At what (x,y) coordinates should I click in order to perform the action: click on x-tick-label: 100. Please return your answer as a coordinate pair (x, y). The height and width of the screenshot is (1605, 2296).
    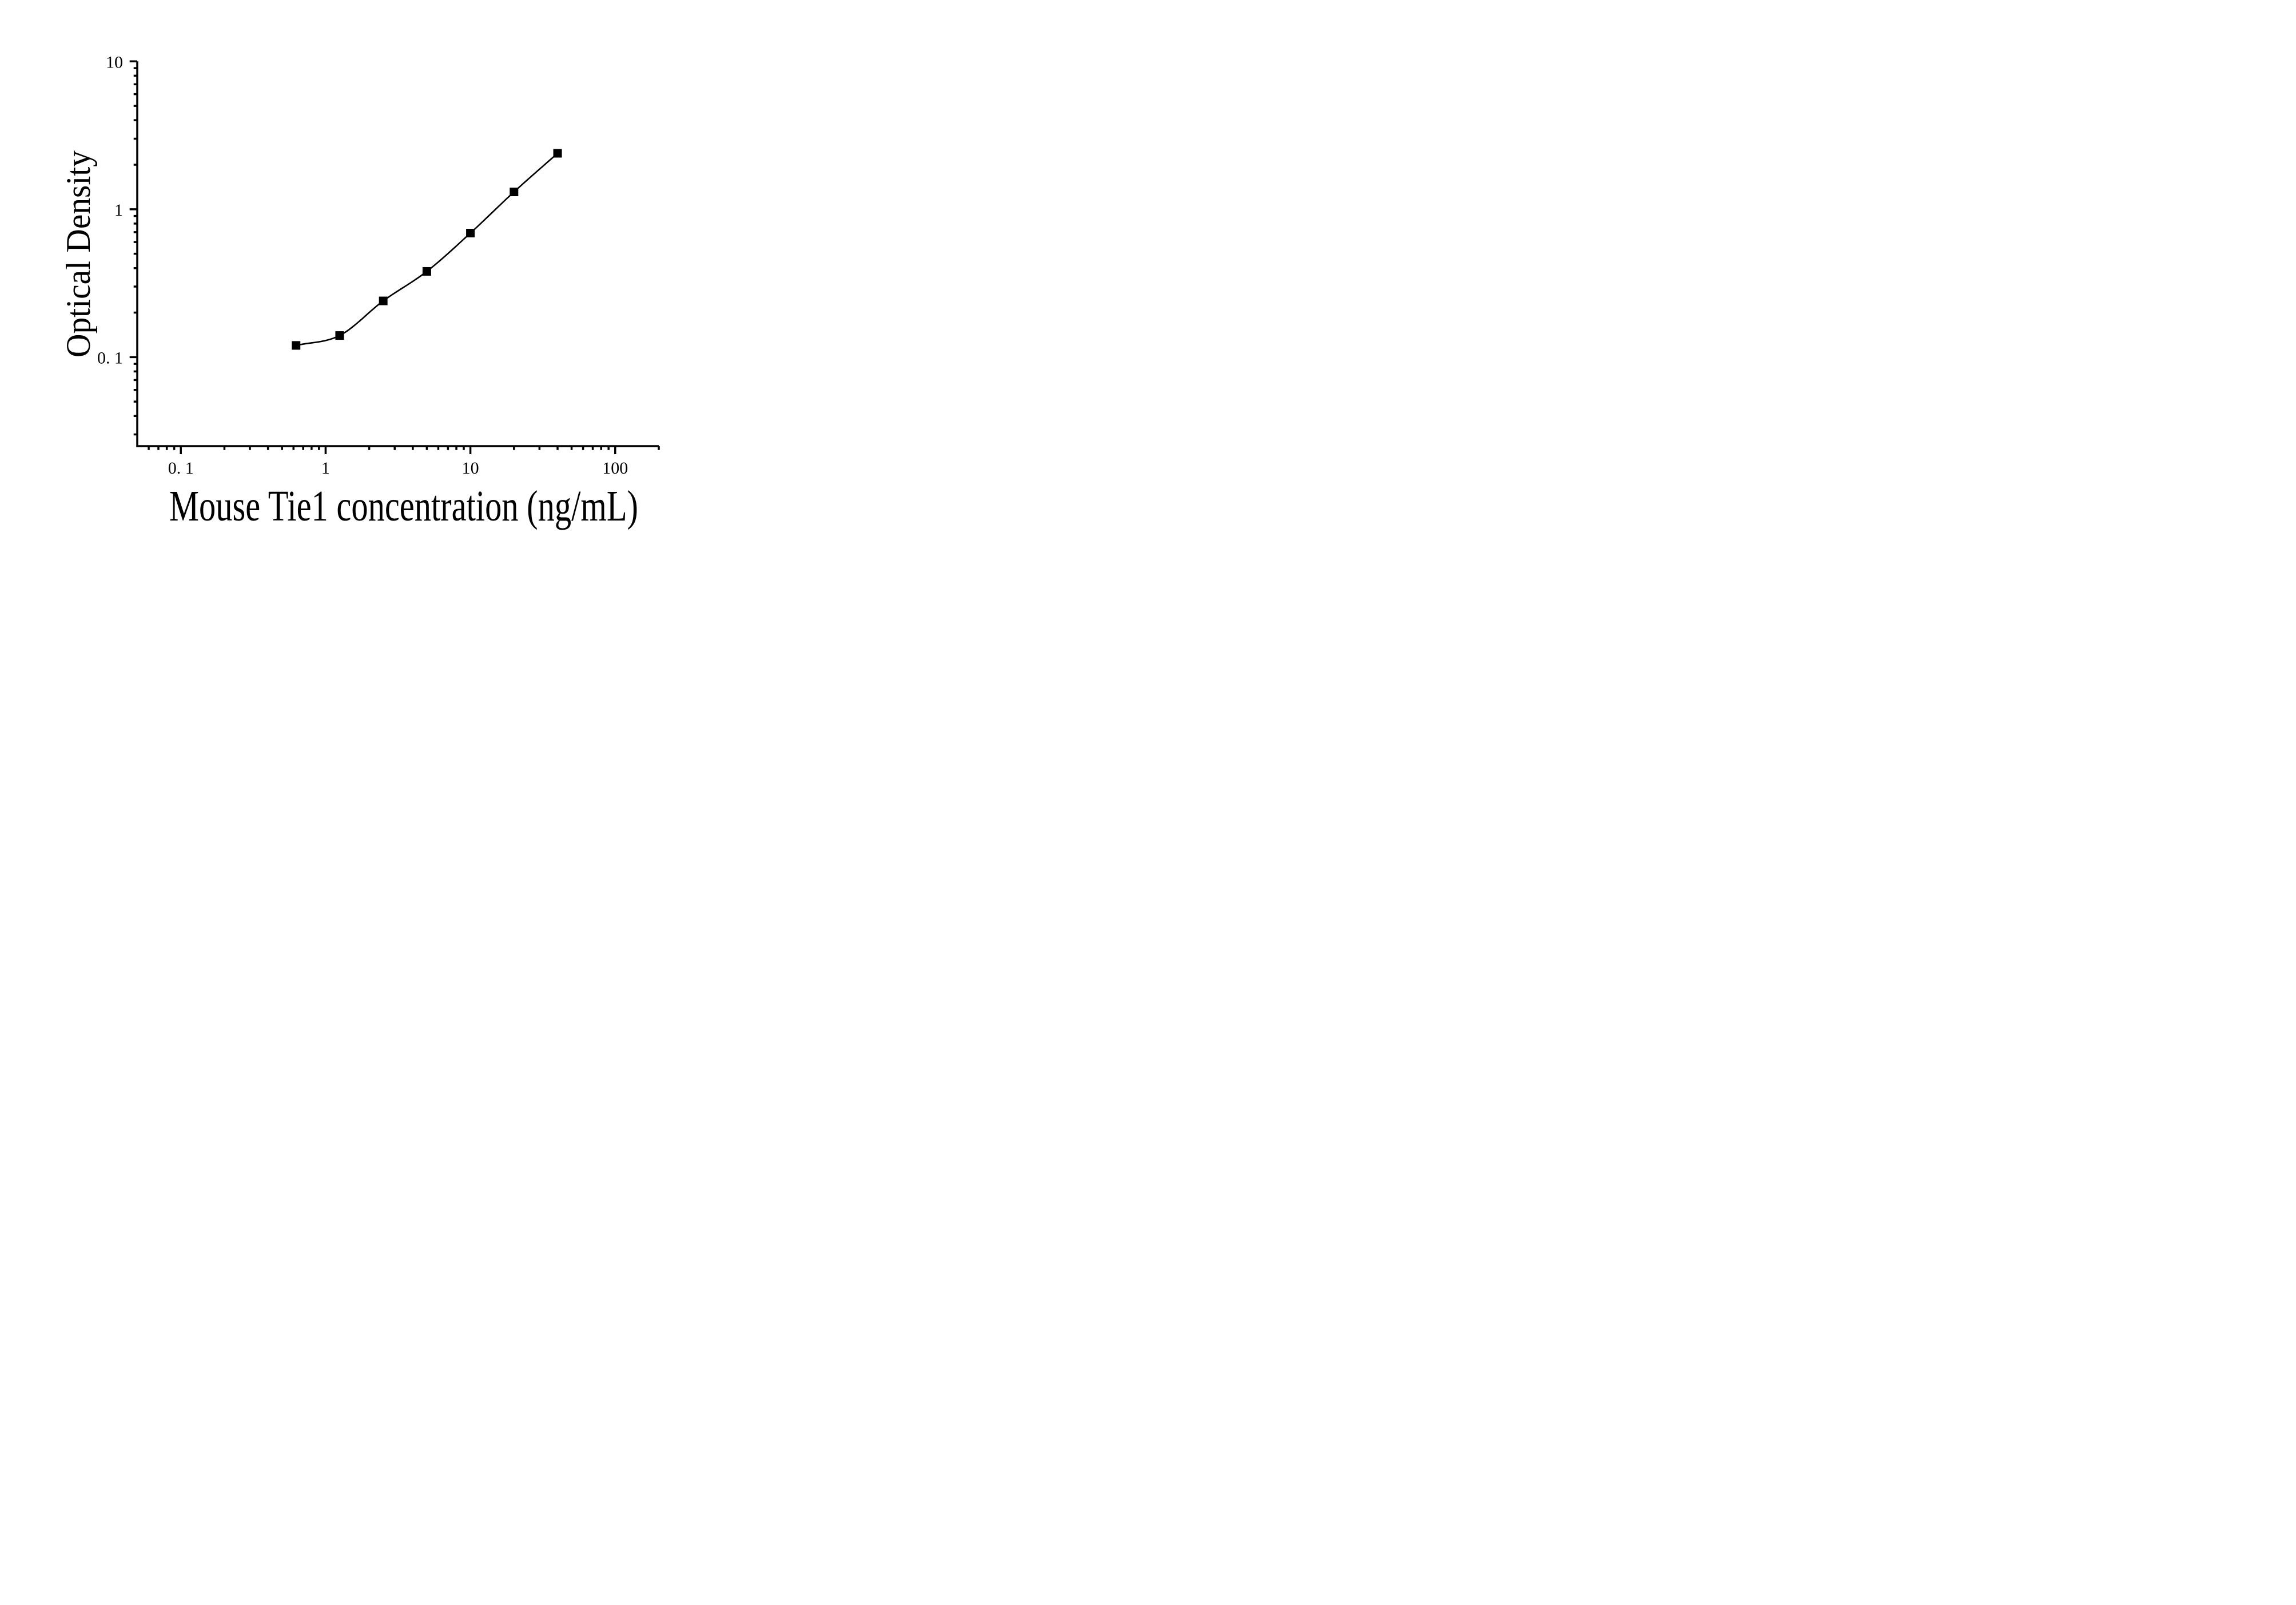
    Looking at the image, I should click on (615, 468).